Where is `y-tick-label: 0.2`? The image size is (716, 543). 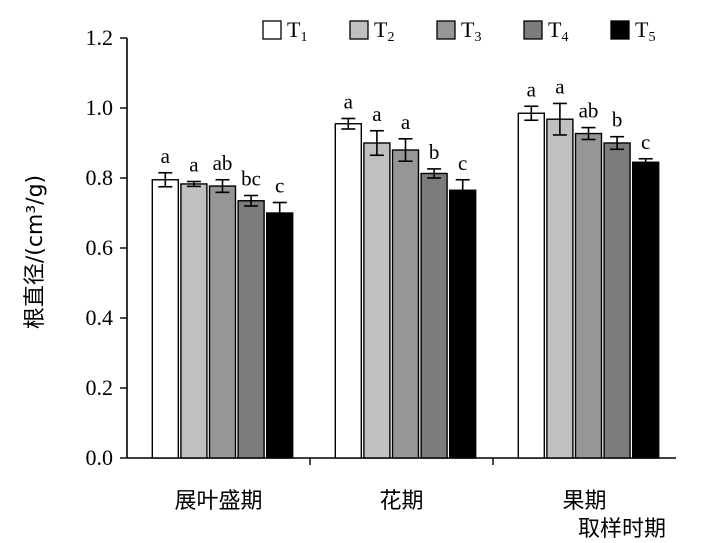 y-tick-label: 0.2 is located at coordinates (100, 387).